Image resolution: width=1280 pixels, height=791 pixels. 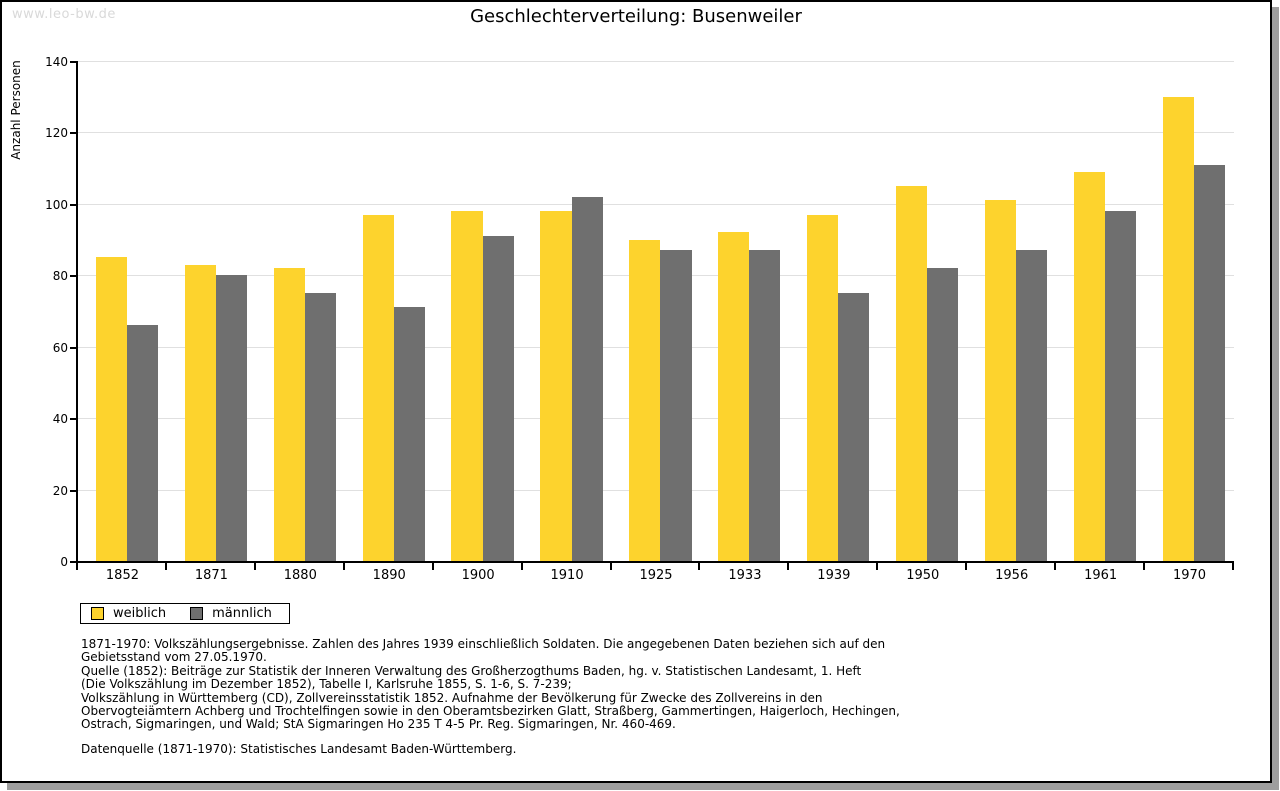 What do you see at coordinates (64, 14) in the screenshot?
I see `watermark-url: www.leo-bw.de` at bounding box center [64, 14].